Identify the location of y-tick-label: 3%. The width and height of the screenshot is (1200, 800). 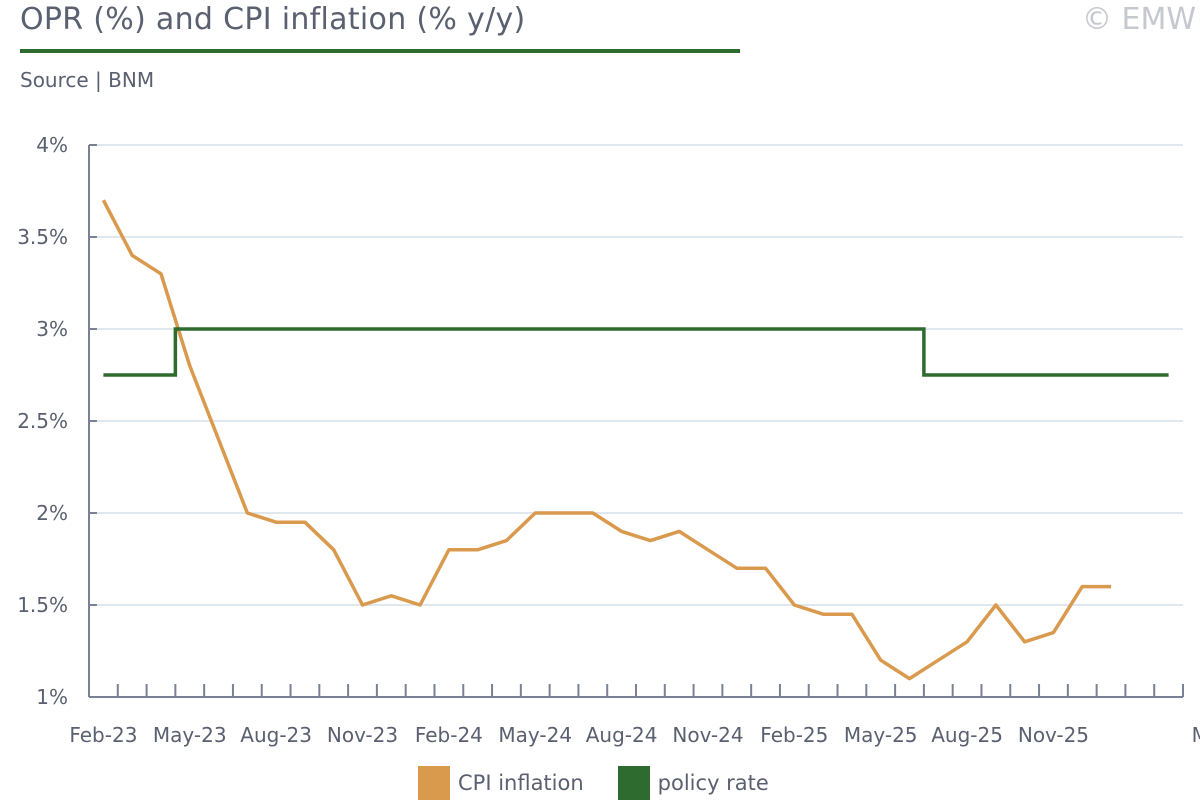
(52, 329).